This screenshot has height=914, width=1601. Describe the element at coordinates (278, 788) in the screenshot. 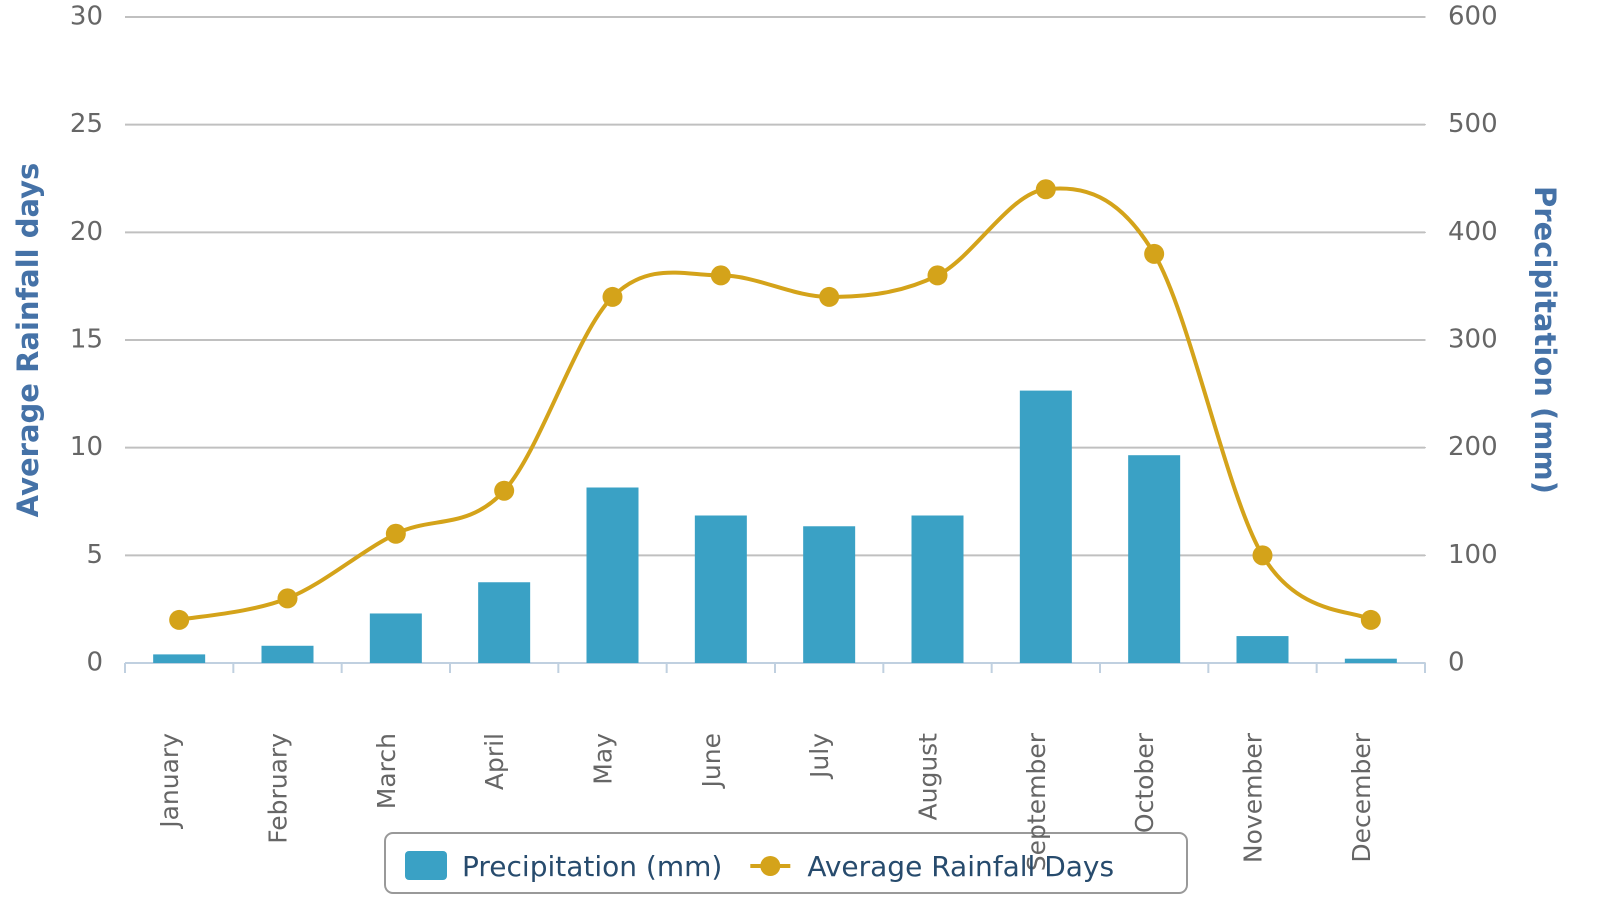

I see `x-tick-label: February` at that location.